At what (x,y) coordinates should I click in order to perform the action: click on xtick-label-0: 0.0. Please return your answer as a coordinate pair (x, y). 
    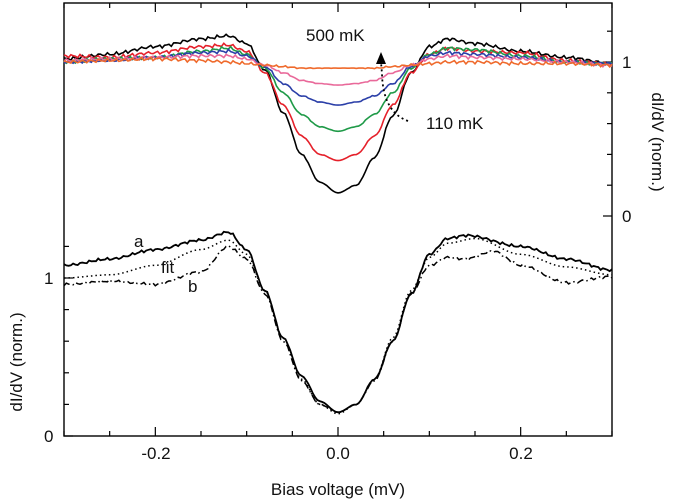
    Looking at the image, I should click on (338, 453).